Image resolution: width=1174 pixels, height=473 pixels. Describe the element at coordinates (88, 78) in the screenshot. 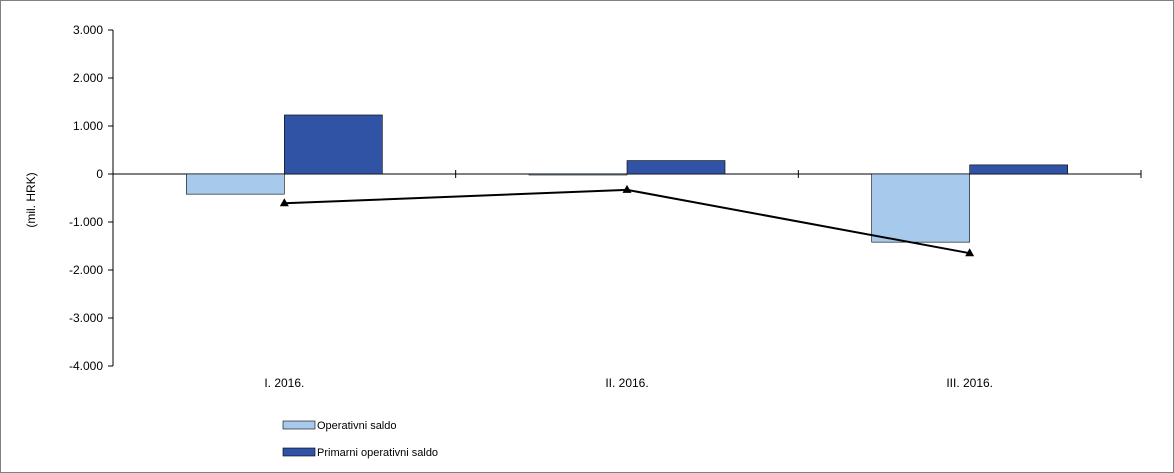

I see `y-tick-label: 2.000` at that location.